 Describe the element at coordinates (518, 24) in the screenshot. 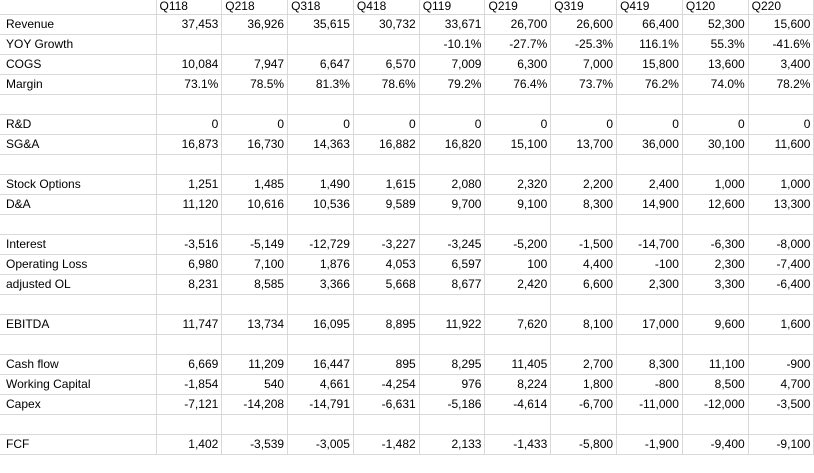

I see `value-cell: 26,700` at that location.